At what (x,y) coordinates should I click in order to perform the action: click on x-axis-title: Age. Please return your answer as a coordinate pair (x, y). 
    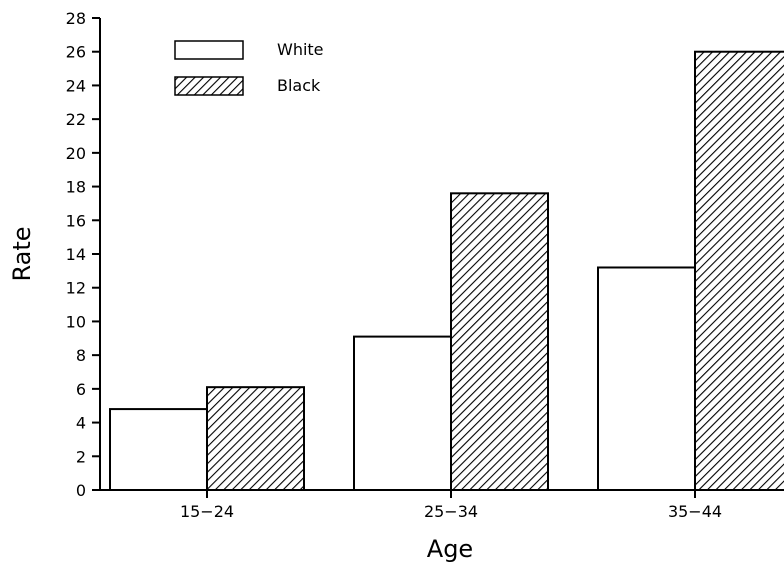
    Looking at the image, I should click on (450, 549).